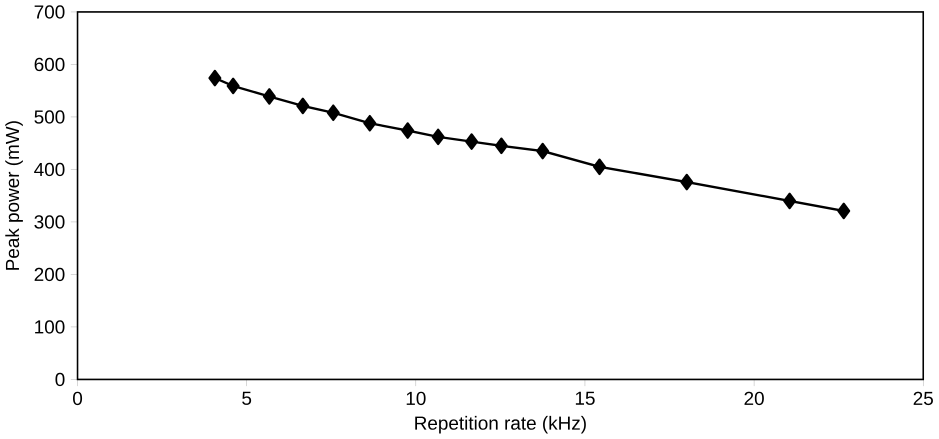 The height and width of the screenshot is (439, 939). I want to click on y-tick-label: 400, so click(49, 169).